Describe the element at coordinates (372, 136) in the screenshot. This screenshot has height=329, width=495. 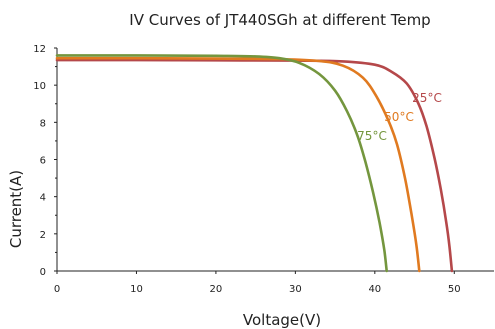
I see `series-label-75c: 75°C` at that location.